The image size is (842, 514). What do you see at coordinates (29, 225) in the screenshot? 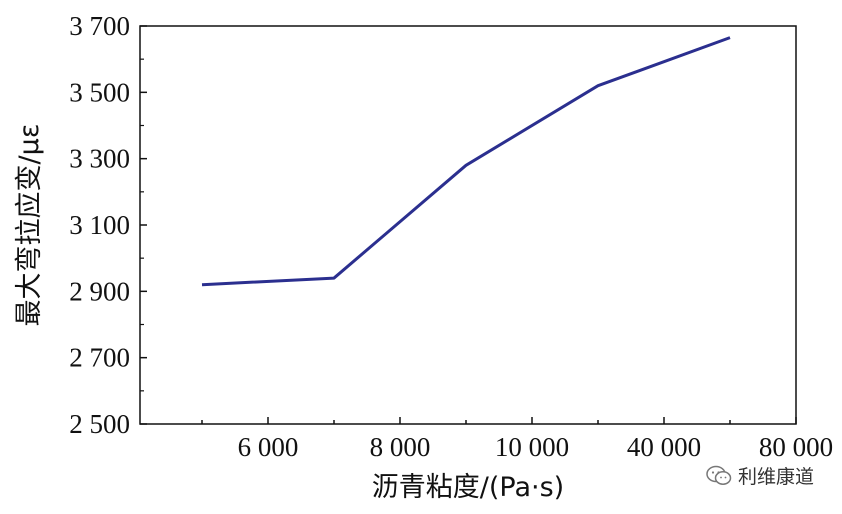
I see `y-axis-label: 最大弯拉应变/με` at bounding box center [29, 225].